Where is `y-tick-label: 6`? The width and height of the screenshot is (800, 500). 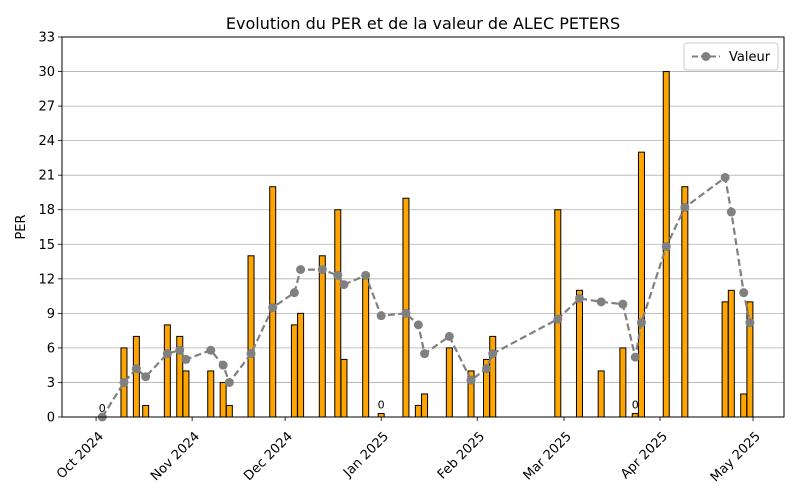
y-tick-label: 6 is located at coordinates (51, 348).